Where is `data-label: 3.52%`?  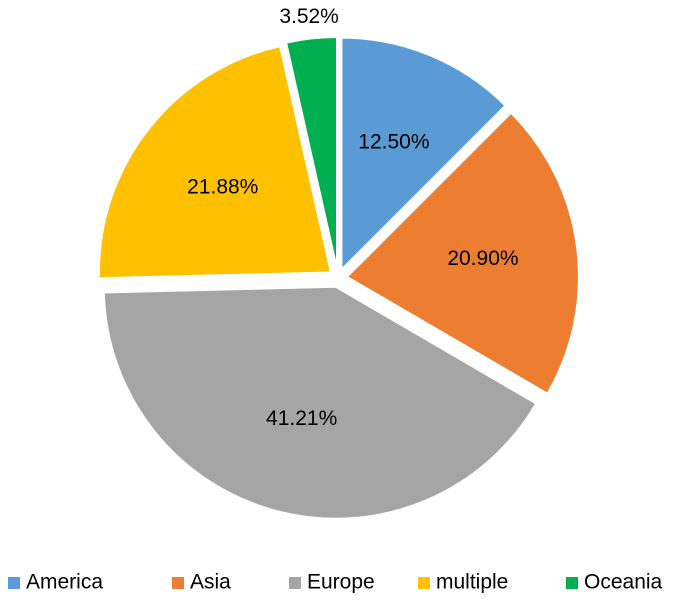
data-label: 3.52% is located at coordinates (309, 16).